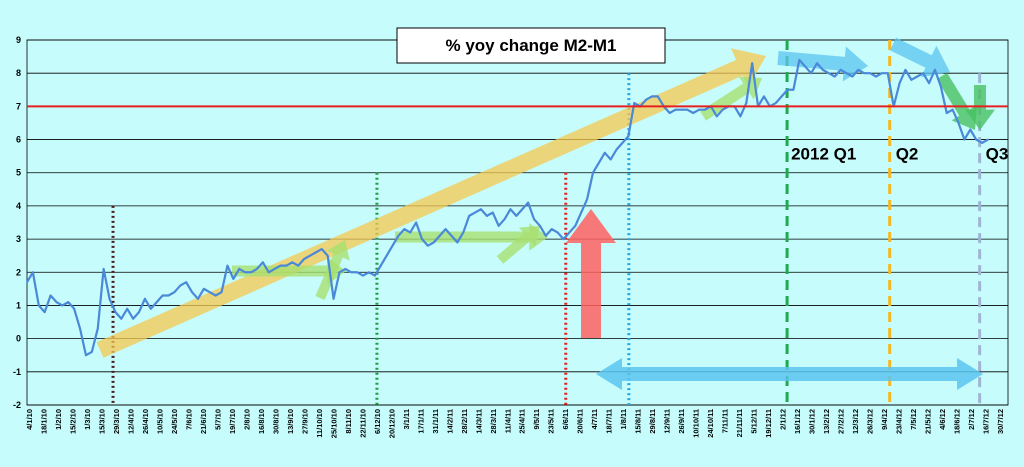  Describe the element at coordinates (18, 239) in the screenshot. I see `y-tick-label: 3` at that location.